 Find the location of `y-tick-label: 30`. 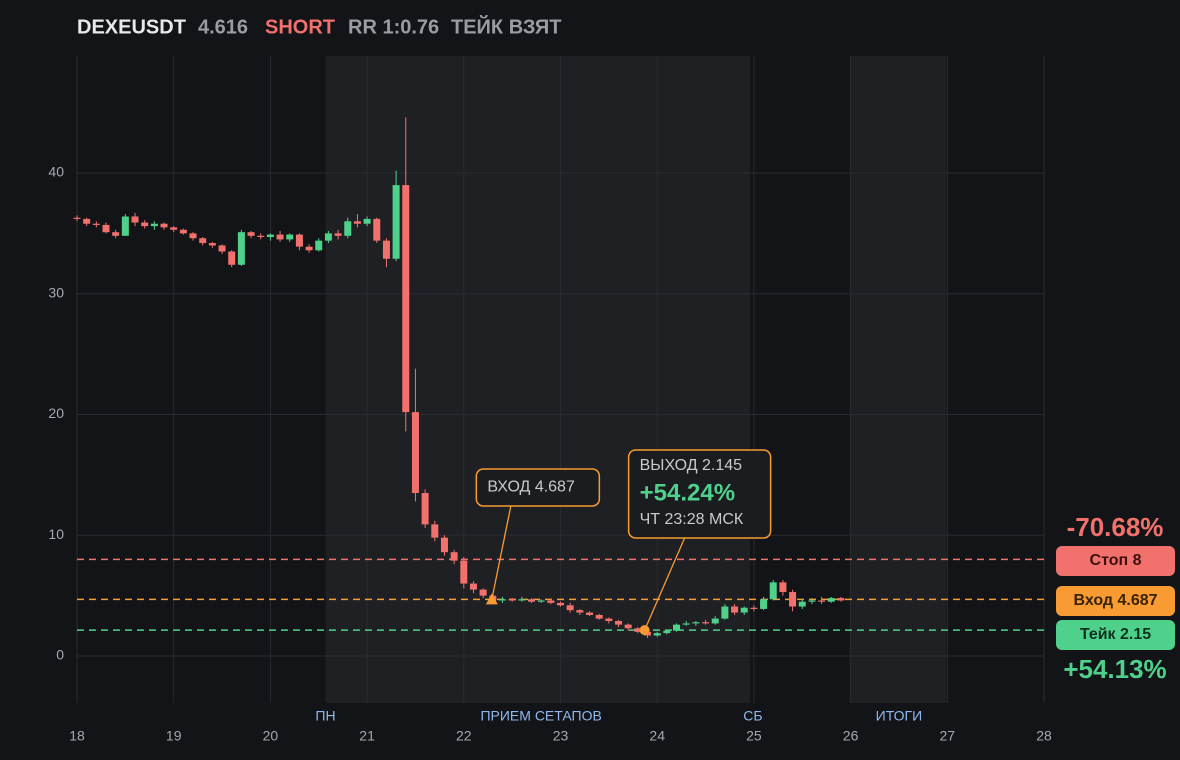

y-tick-label: 30 is located at coordinates (56, 292).